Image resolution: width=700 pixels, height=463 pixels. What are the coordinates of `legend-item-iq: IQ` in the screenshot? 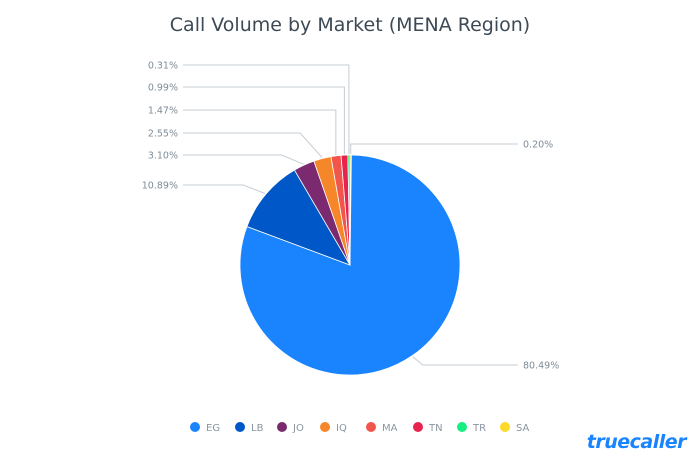 It's located at (341, 428).